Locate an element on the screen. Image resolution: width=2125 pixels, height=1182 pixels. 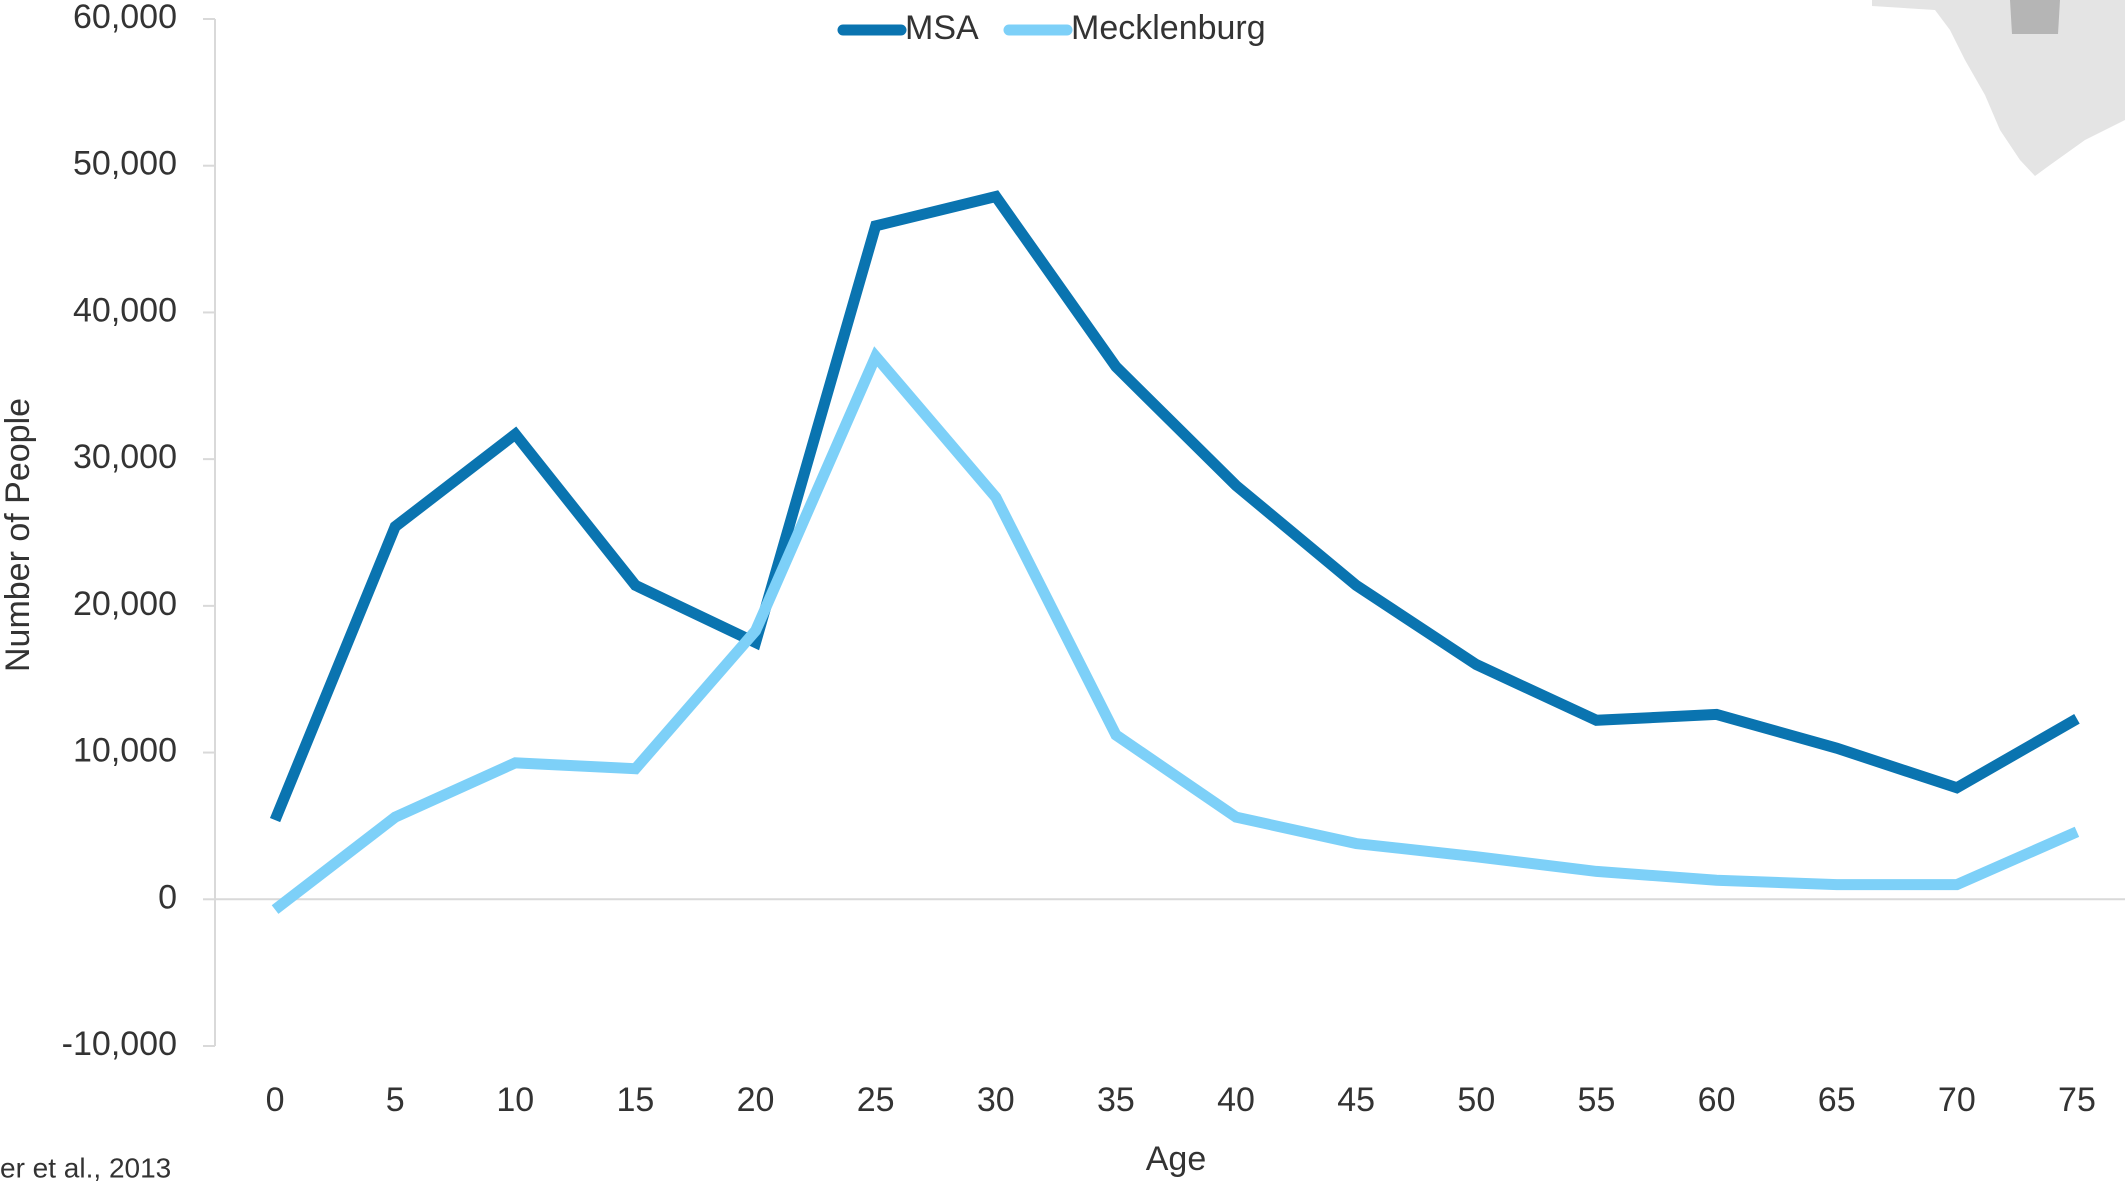
x-tick-label: 50 is located at coordinates (1476, 1100).